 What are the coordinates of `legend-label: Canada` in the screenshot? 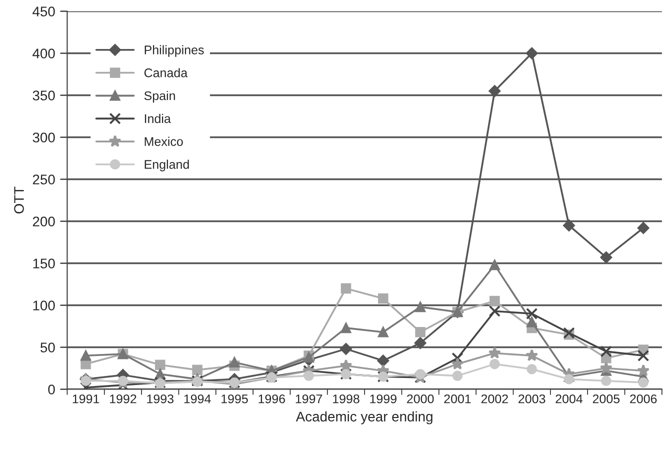 It's located at (166, 73).